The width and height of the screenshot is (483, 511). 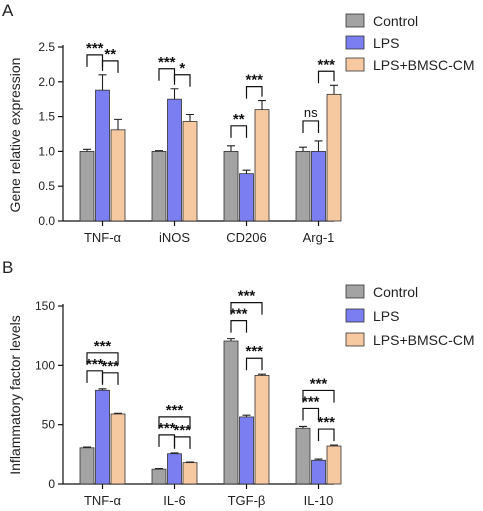 I want to click on panel-b-y-tick-label: 100, so click(x=45, y=365).